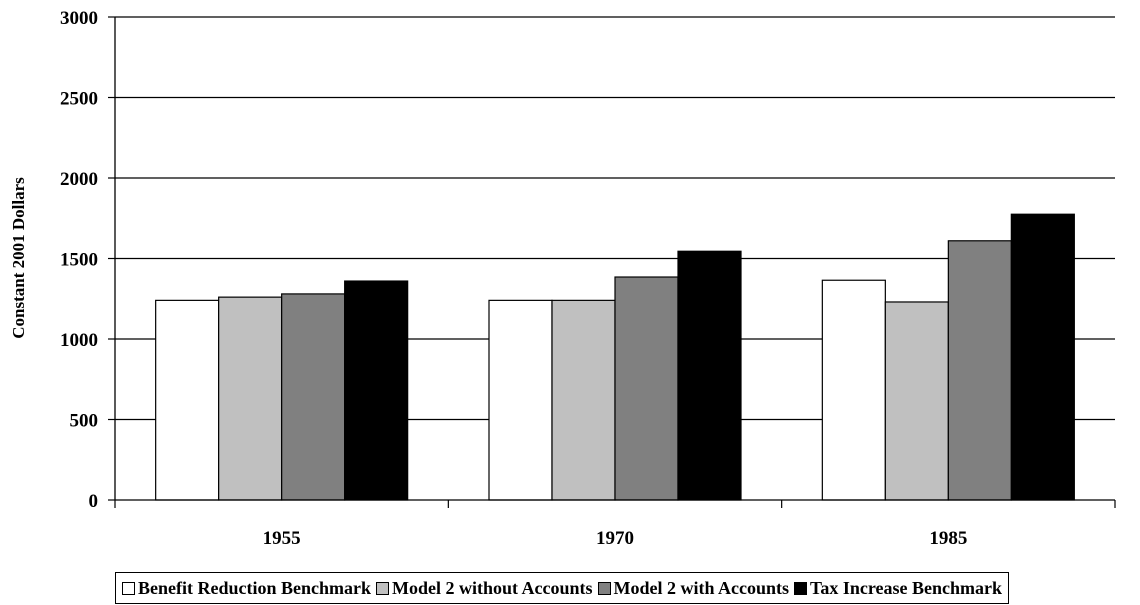 This screenshot has height=605, width=1140. I want to click on x-tick-label: 1970, so click(615, 538).